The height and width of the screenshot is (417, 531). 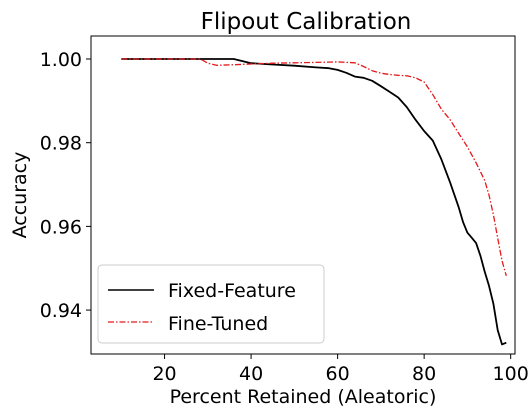 What do you see at coordinates (424, 374) in the screenshot?
I see `x-tick-label: 80` at bounding box center [424, 374].